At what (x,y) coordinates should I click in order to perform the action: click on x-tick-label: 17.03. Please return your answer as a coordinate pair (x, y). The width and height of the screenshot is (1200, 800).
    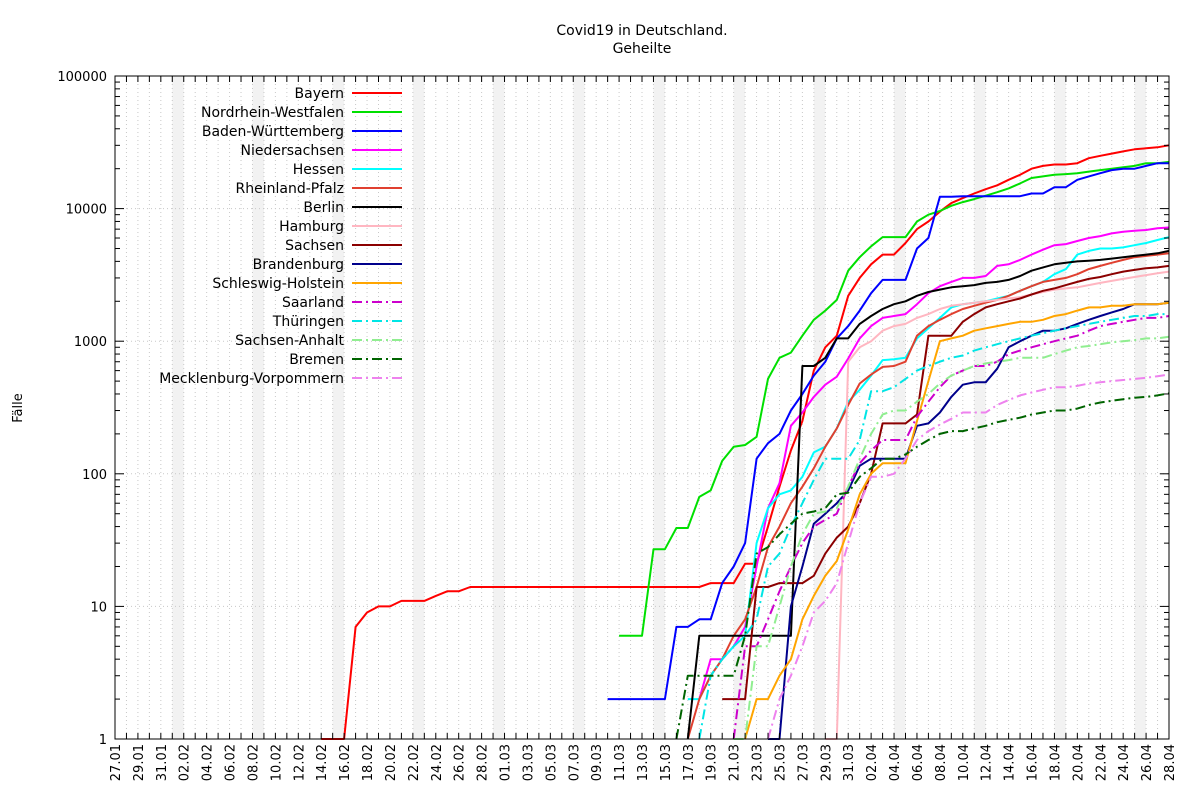
    Looking at the image, I should click on (689, 762).